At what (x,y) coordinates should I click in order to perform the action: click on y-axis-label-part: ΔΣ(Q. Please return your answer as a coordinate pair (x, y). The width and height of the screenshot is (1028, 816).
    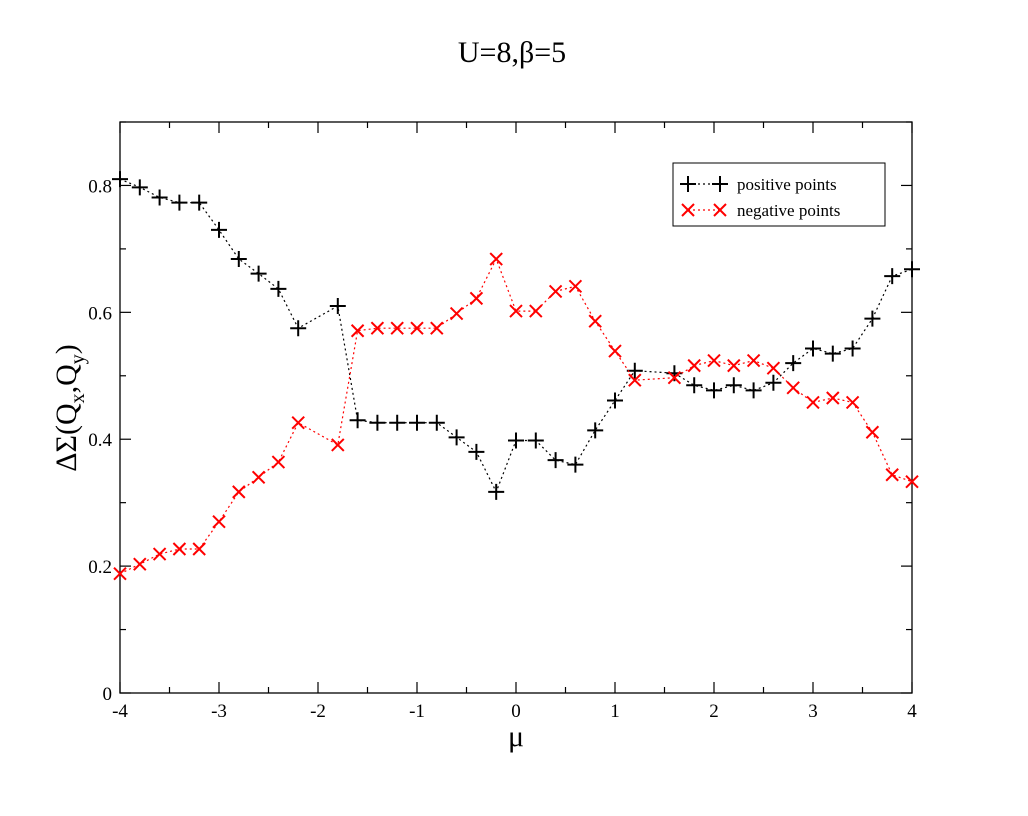
    Looking at the image, I should click on (66, 437).